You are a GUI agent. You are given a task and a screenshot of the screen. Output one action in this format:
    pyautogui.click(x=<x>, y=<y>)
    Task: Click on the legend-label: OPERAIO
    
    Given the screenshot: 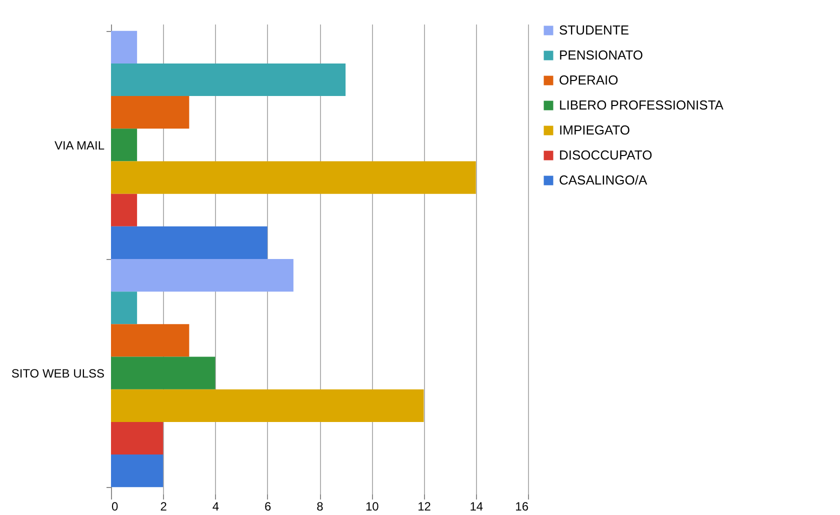 What is the action you would take?
    pyautogui.click(x=588, y=80)
    